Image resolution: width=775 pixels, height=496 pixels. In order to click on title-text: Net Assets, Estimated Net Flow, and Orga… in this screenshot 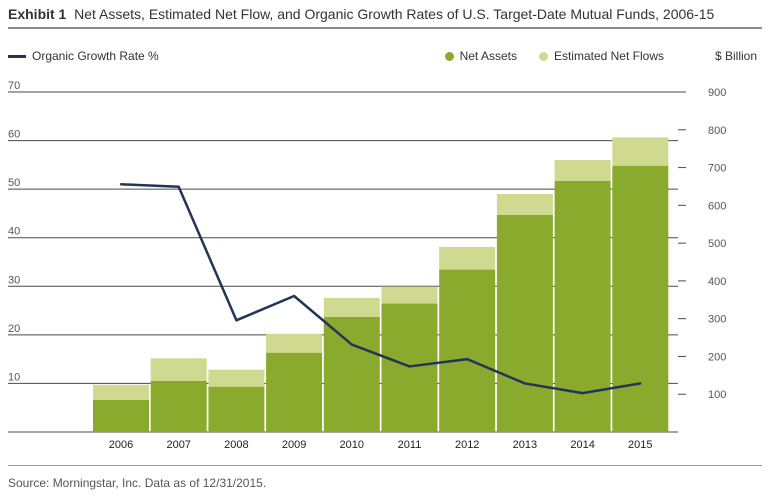, I will do `click(394, 14)`.